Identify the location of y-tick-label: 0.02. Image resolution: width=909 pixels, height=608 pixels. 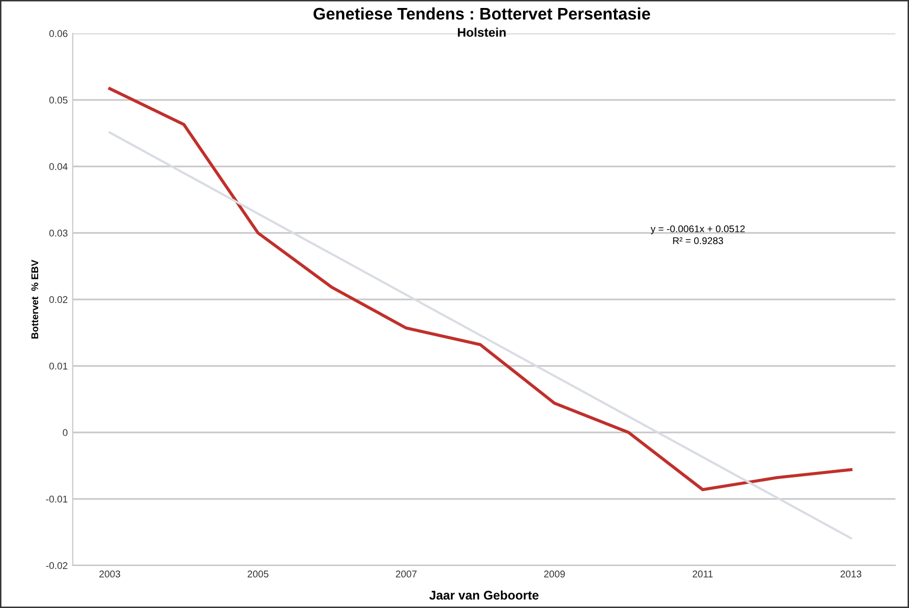
(58, 300).